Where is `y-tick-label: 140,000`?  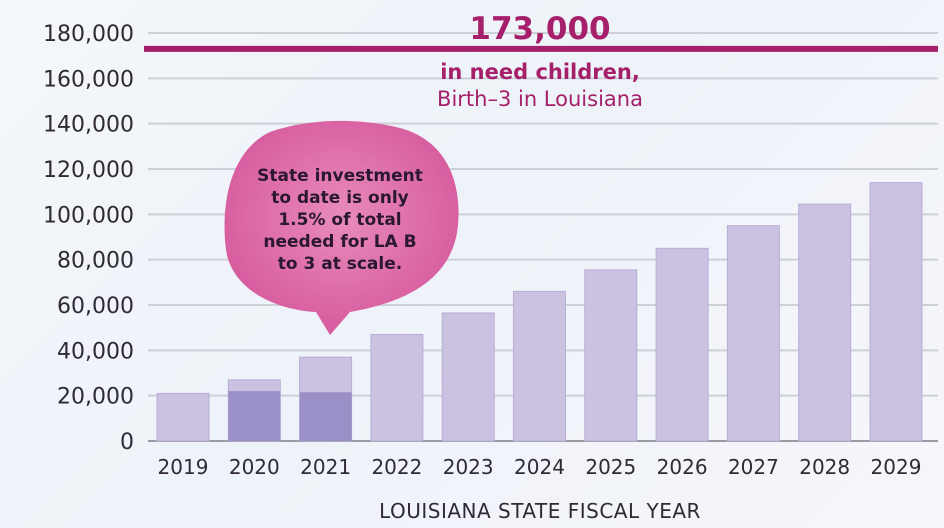
y-tick-label: 140,000 is located at coordinates (88, 125).